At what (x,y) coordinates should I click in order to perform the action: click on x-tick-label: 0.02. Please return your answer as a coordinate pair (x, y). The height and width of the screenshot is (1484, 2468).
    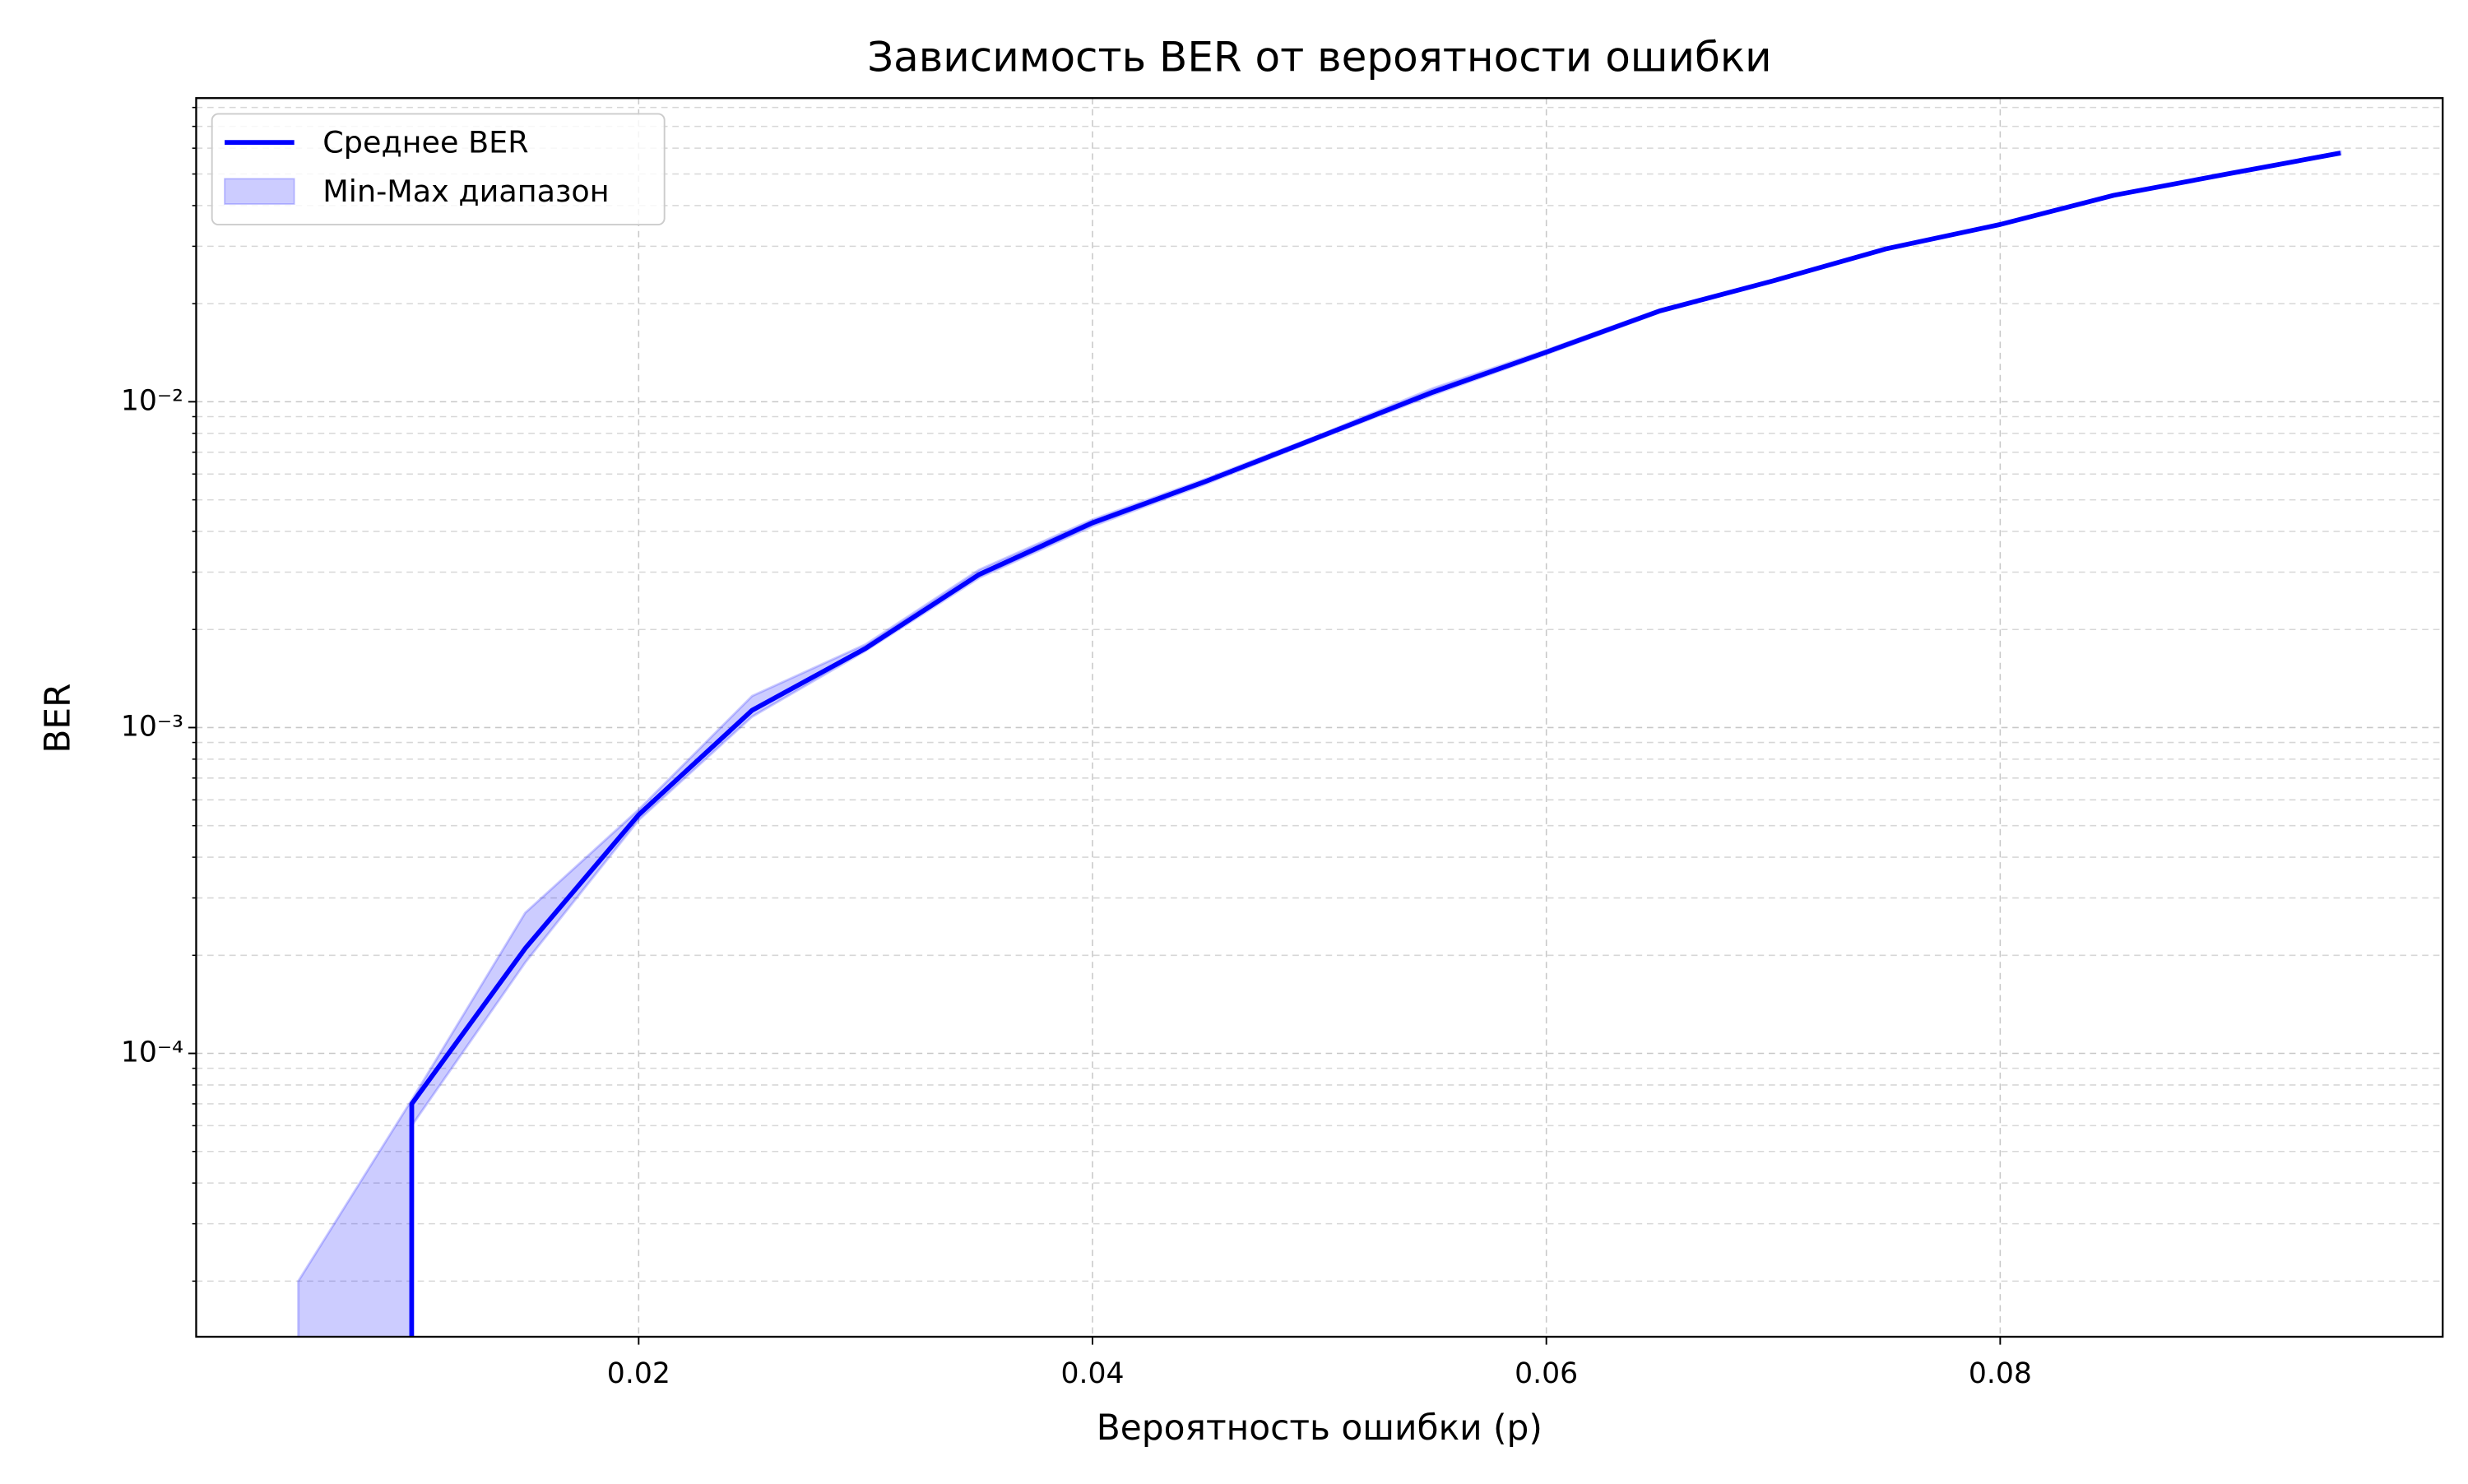
    Looking at the image, I should click on (638, 1373).